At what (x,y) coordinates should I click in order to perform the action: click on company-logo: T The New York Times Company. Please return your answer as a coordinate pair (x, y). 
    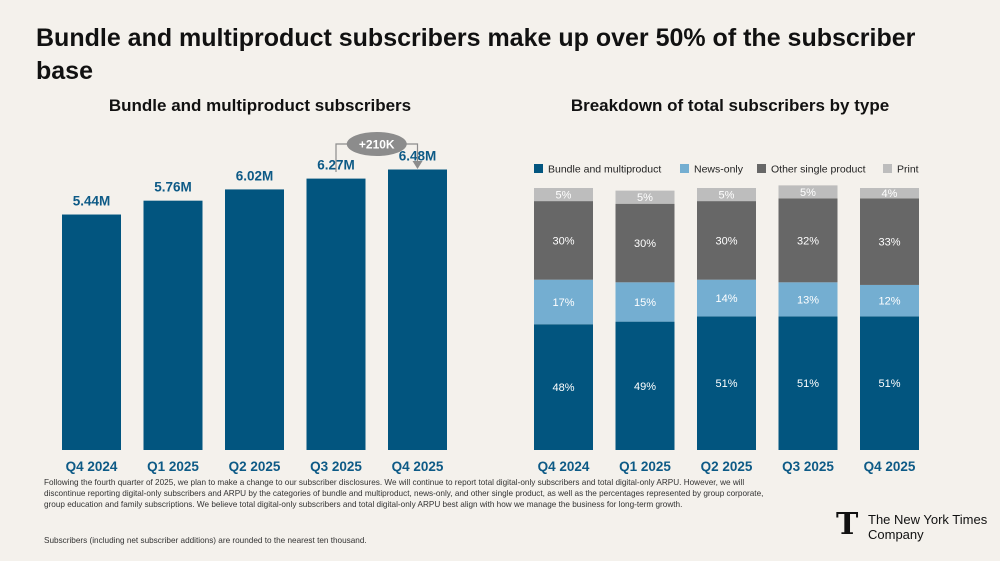
    Looking at the image, I should click on (916, 528).